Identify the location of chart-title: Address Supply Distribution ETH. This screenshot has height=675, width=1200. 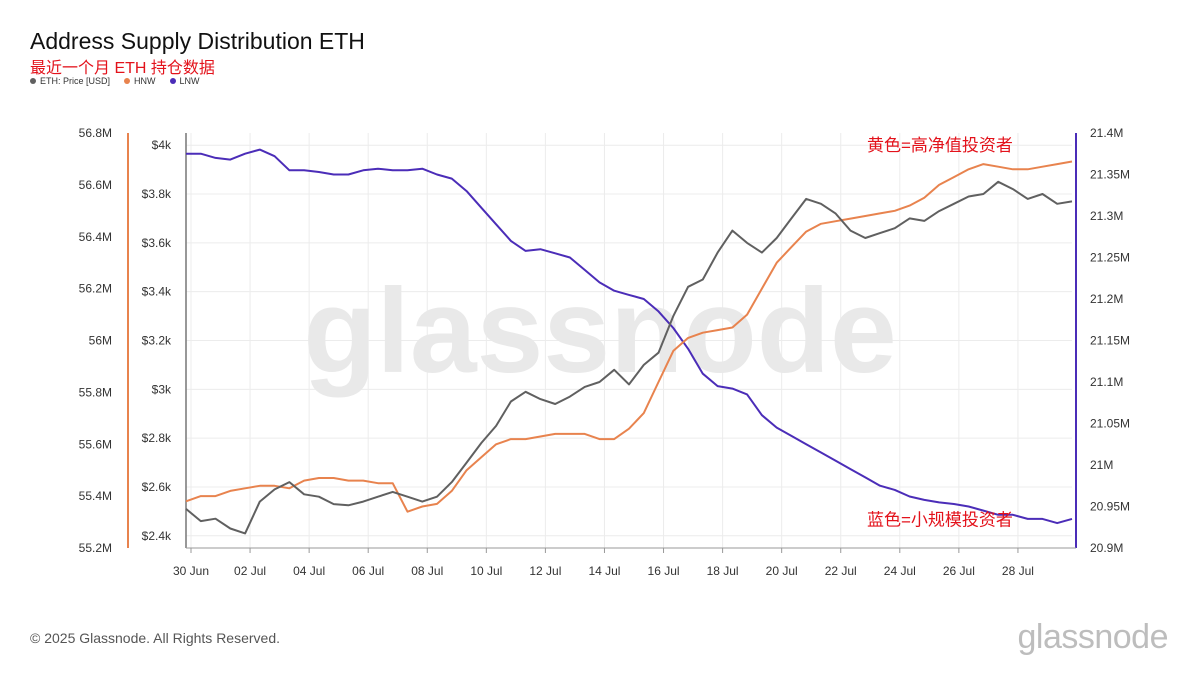
(197, 41).